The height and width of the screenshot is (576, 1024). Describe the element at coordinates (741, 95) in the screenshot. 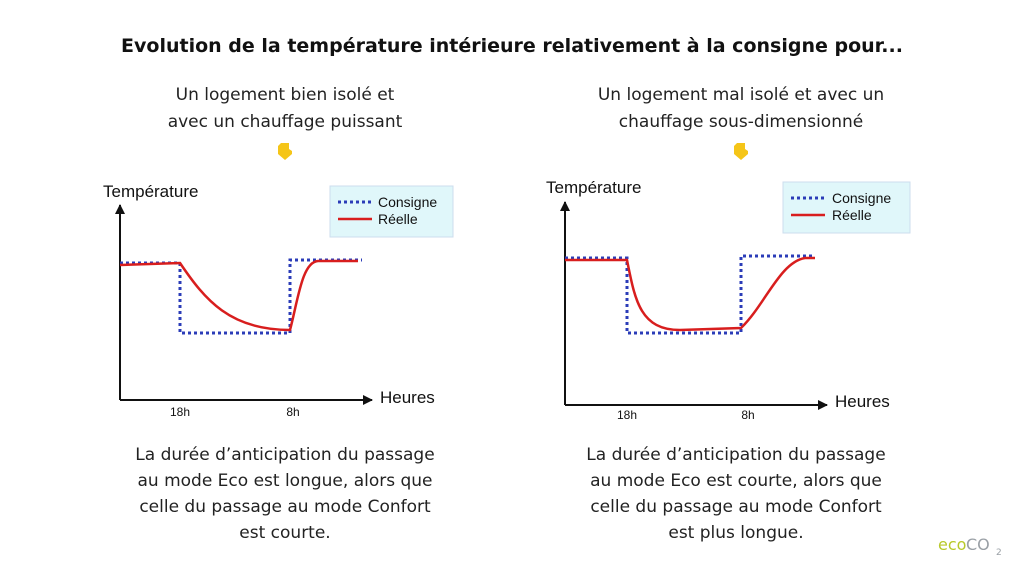

I see `heading: Un logement mal isolé et avec un` at that location.